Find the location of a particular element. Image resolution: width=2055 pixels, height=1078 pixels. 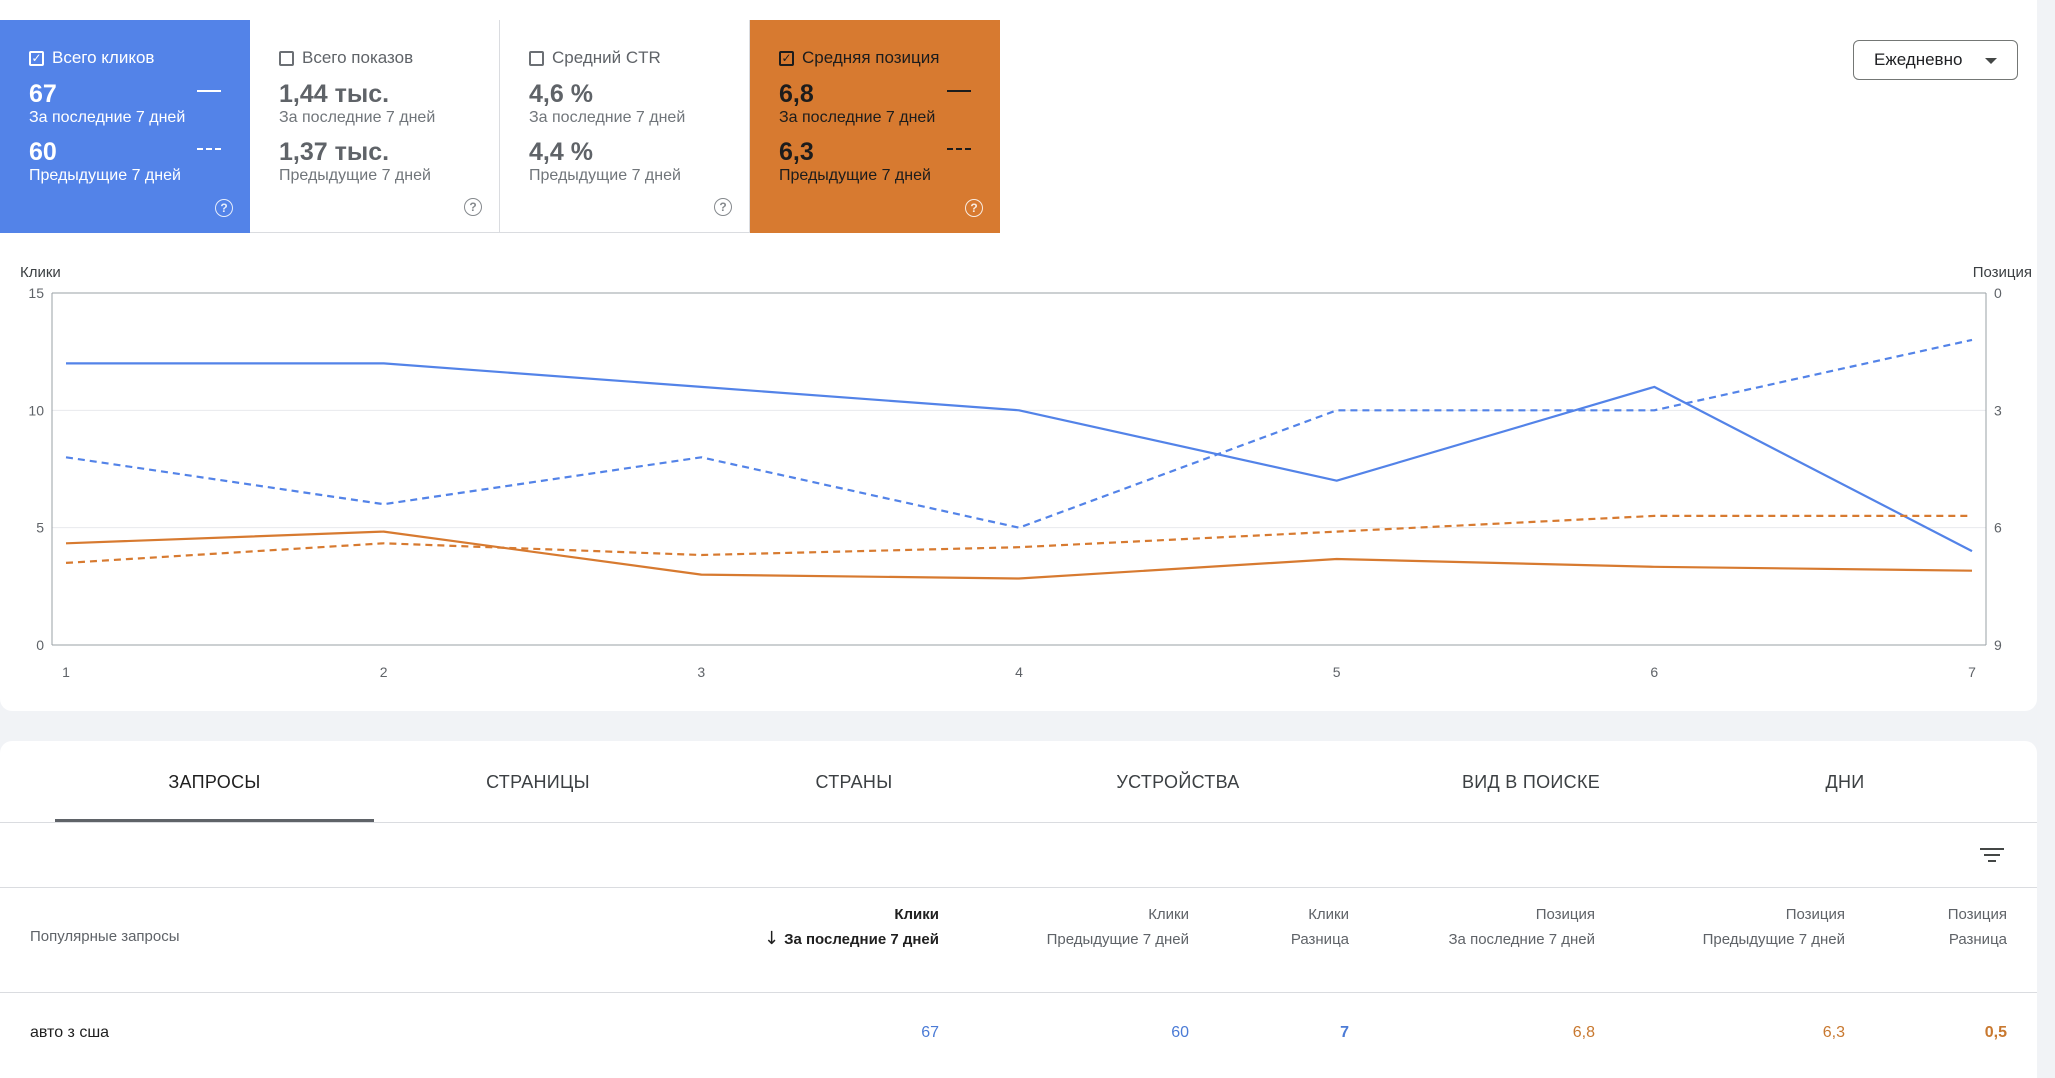

position-current-cell: 6,8 is located at coordinates (1583, 1032).